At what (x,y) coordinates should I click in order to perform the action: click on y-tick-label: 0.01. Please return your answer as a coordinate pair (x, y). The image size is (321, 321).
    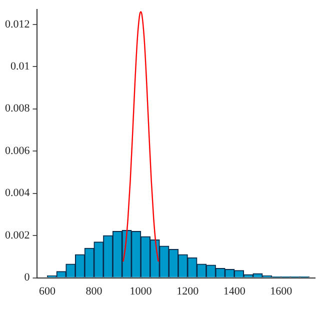
    Looking at the image, I should click on (20, 66).